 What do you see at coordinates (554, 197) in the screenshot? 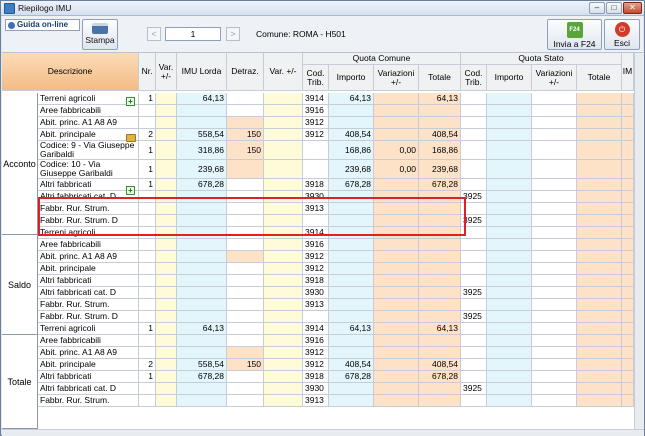
I see `row-7-stato-variazioni` at bounding box center [554, 197].